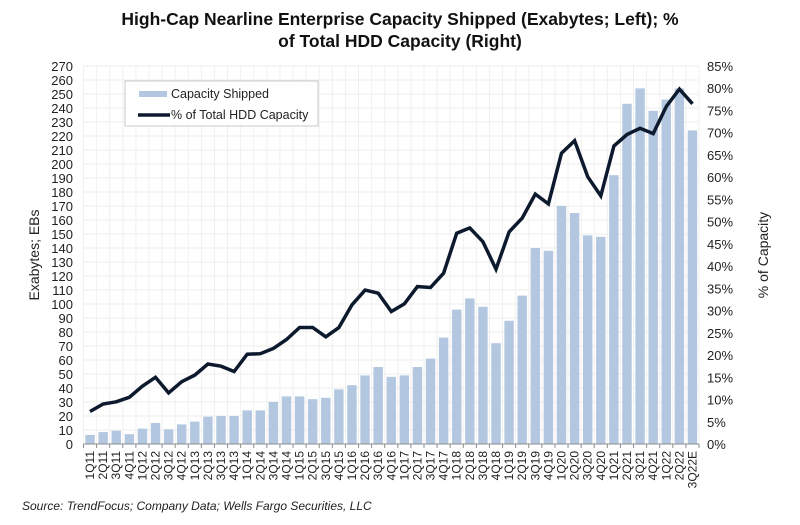  What do you see at coordinates (763, 255) in the screenshot?
I see `right-axis-title: % of Capacity` at bounding box center [763, 255].